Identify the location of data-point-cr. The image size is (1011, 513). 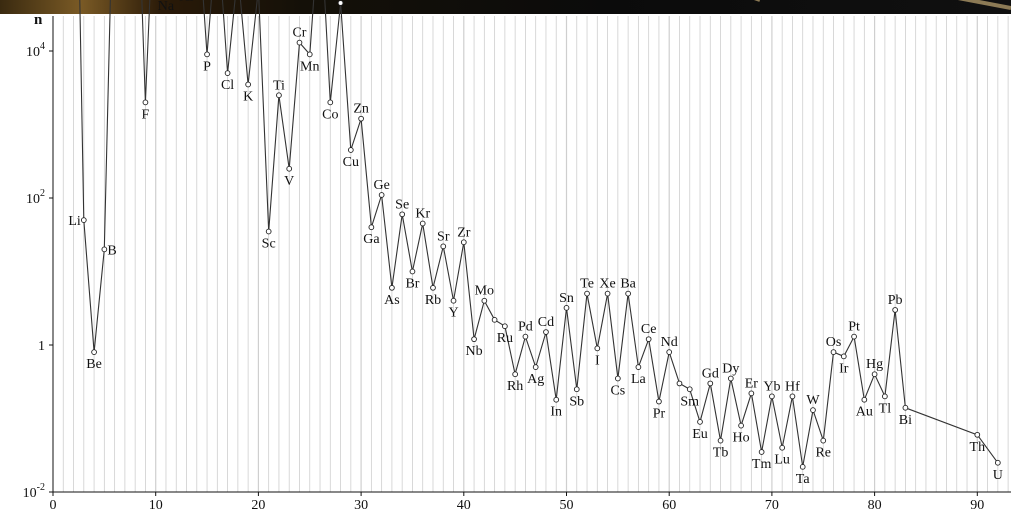
(299, 42).